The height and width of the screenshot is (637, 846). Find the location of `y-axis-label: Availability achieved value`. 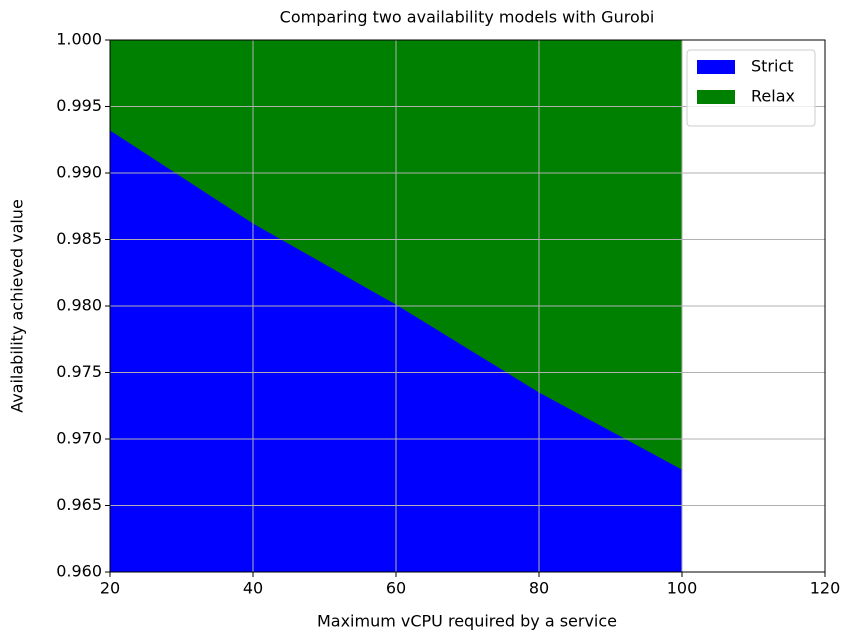

y-axis-label: Availability achieved value is located at coordinates (17, 306).